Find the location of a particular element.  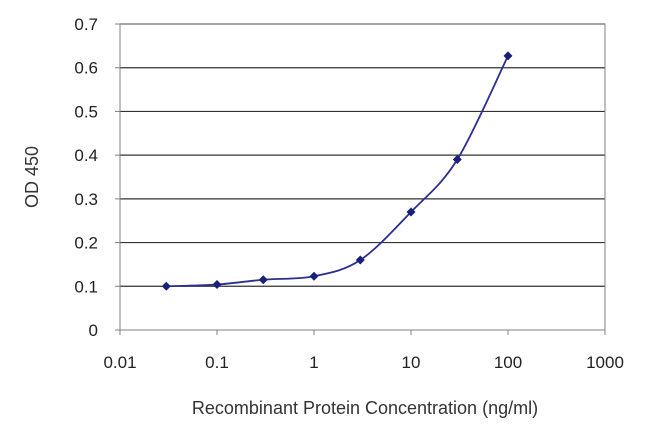

y-tick-label: 0.6 is located at coordinates (86, 68).